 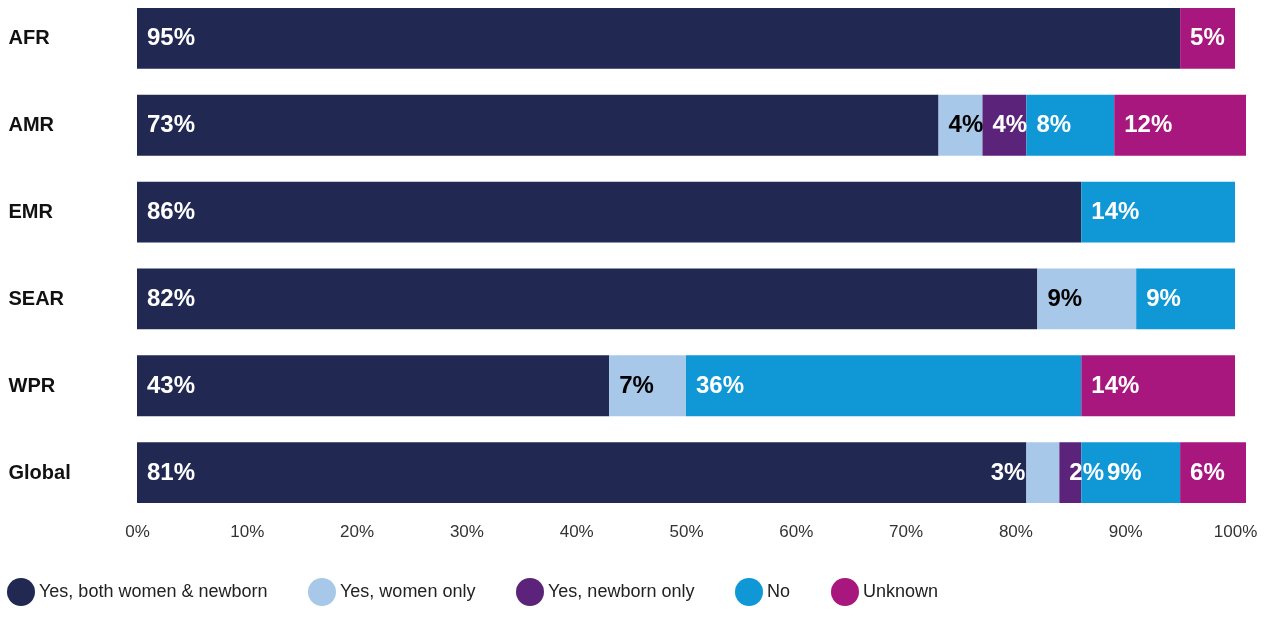 I want to click on legend-label: No, so click(x=779, y=591).